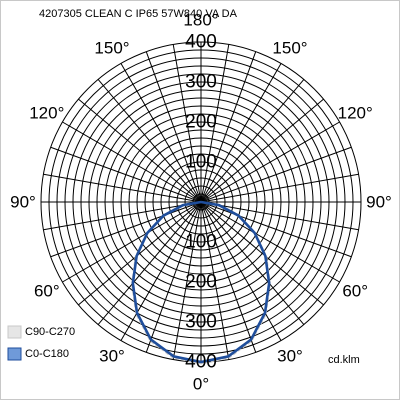 The image size is (400, 400). What do you see at coordinates (47, 354) in the screenshot?
I see `legend-label: C0-C180` at bounding box center [47, 354].